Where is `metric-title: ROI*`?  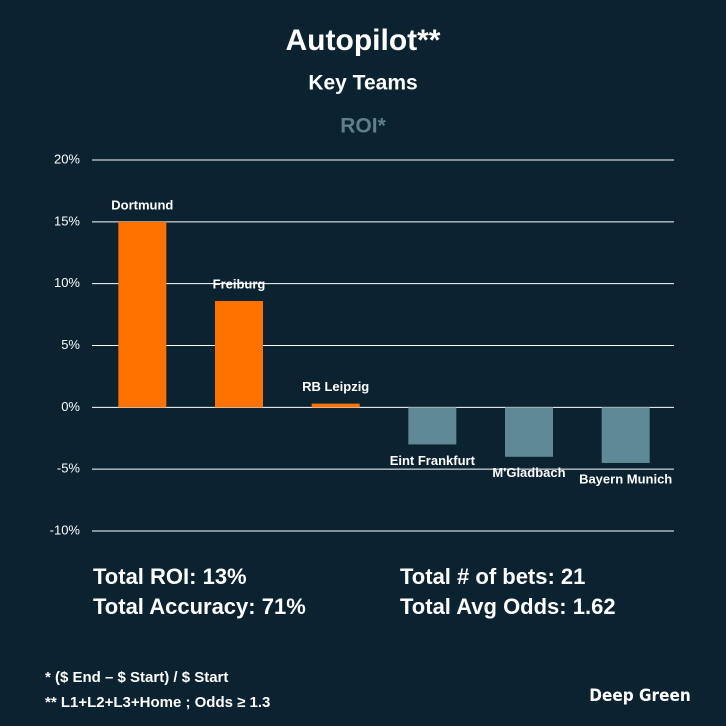 metric-title: ROI* is located at coordinates (363, 126).